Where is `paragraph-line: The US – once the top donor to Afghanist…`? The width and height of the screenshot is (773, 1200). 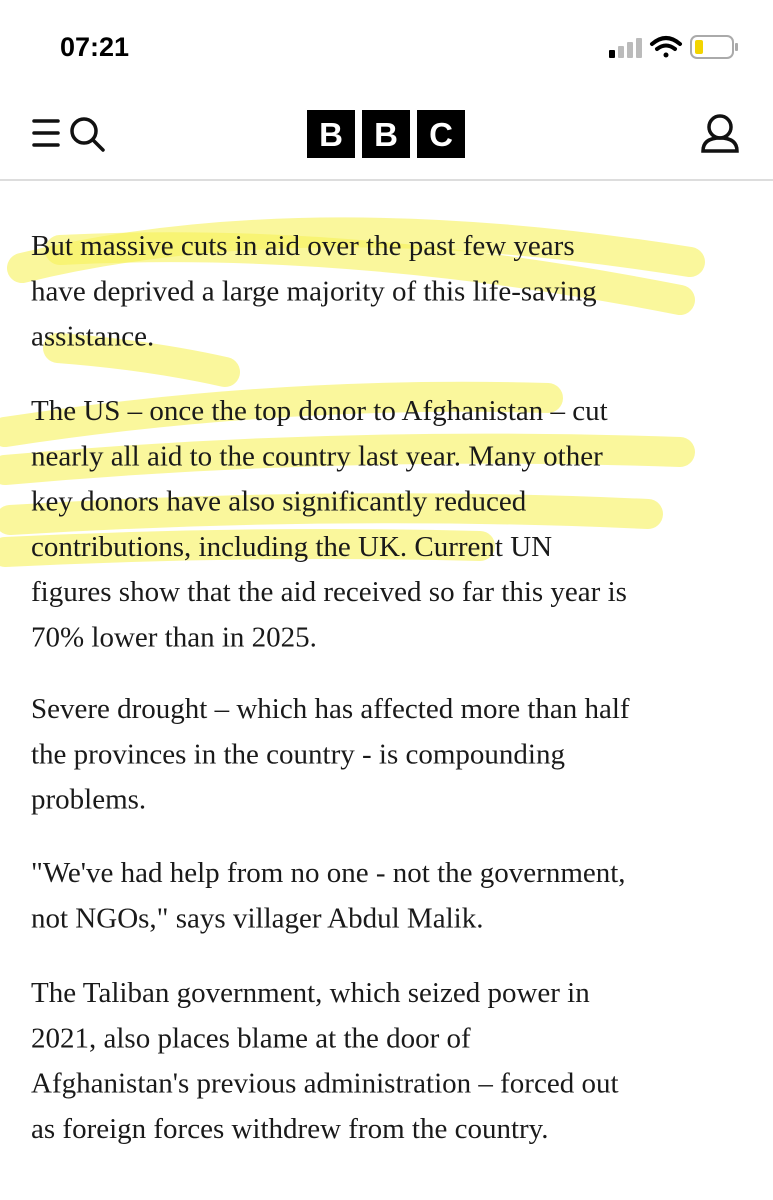
paragraph-line: The US – once the top donor to Afghanist… is located at coordinates (319, 411).